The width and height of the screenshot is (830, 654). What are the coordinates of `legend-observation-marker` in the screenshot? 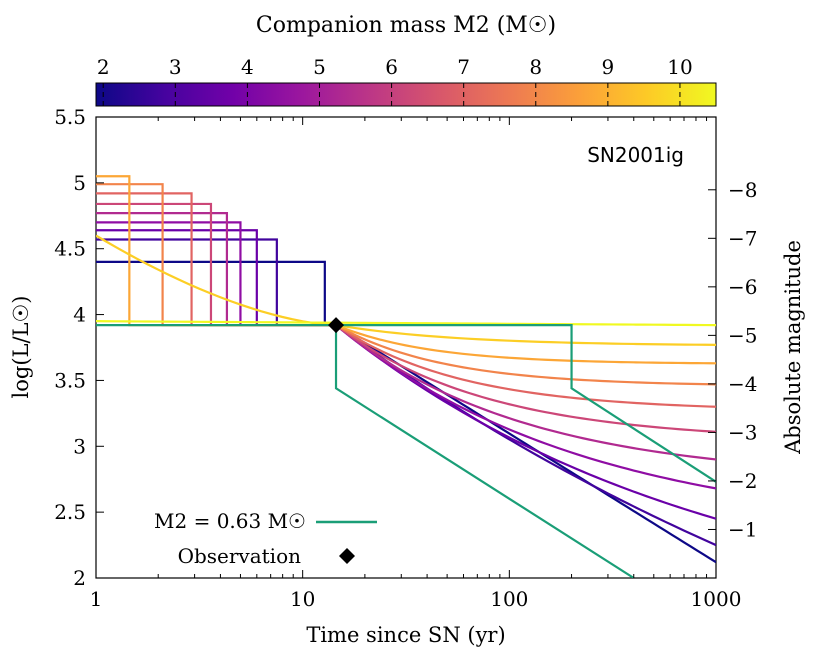 It's located at (347, 556).